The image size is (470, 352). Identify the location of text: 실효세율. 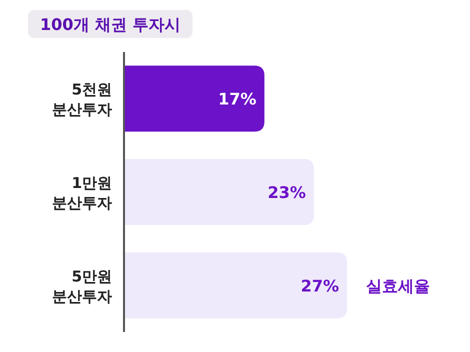
(398, 286).